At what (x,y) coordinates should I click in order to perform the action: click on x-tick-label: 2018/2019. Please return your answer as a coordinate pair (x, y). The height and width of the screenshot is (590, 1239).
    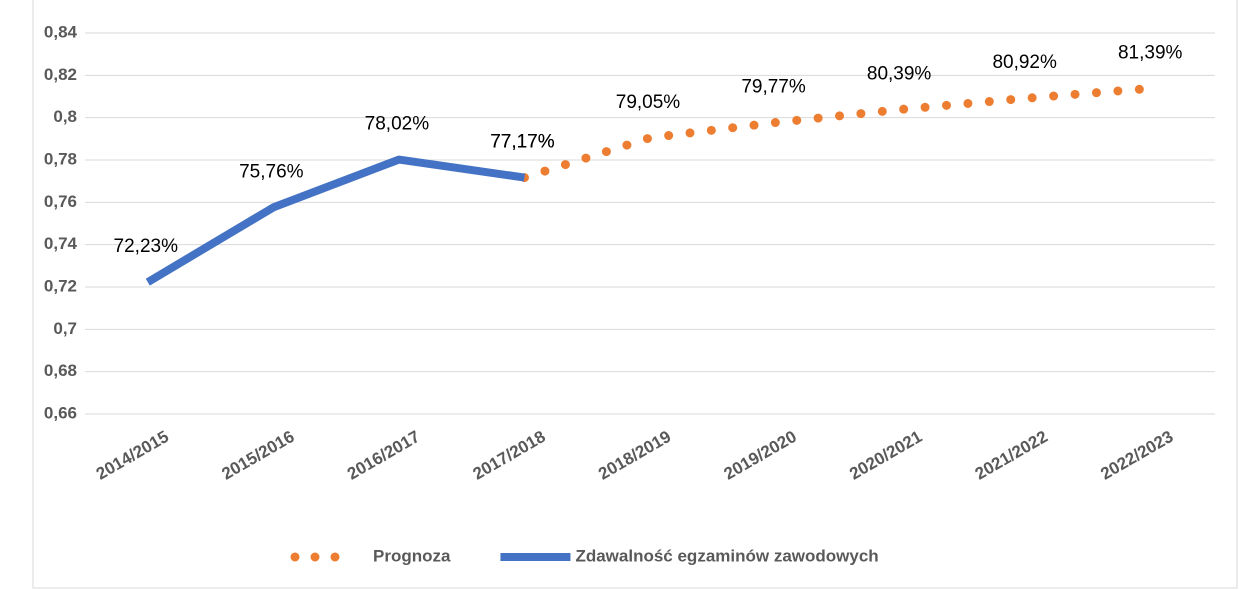
    Looking at the image, I should click on (634, 455).